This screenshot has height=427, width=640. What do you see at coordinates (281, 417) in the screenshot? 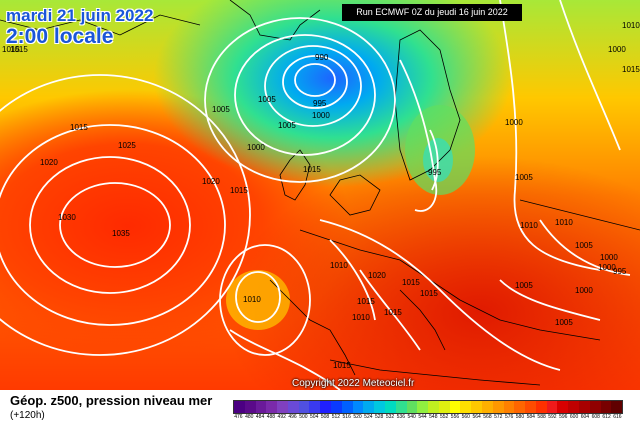
I see `scale-tick-label: 492` at bounding box center [281, 417].